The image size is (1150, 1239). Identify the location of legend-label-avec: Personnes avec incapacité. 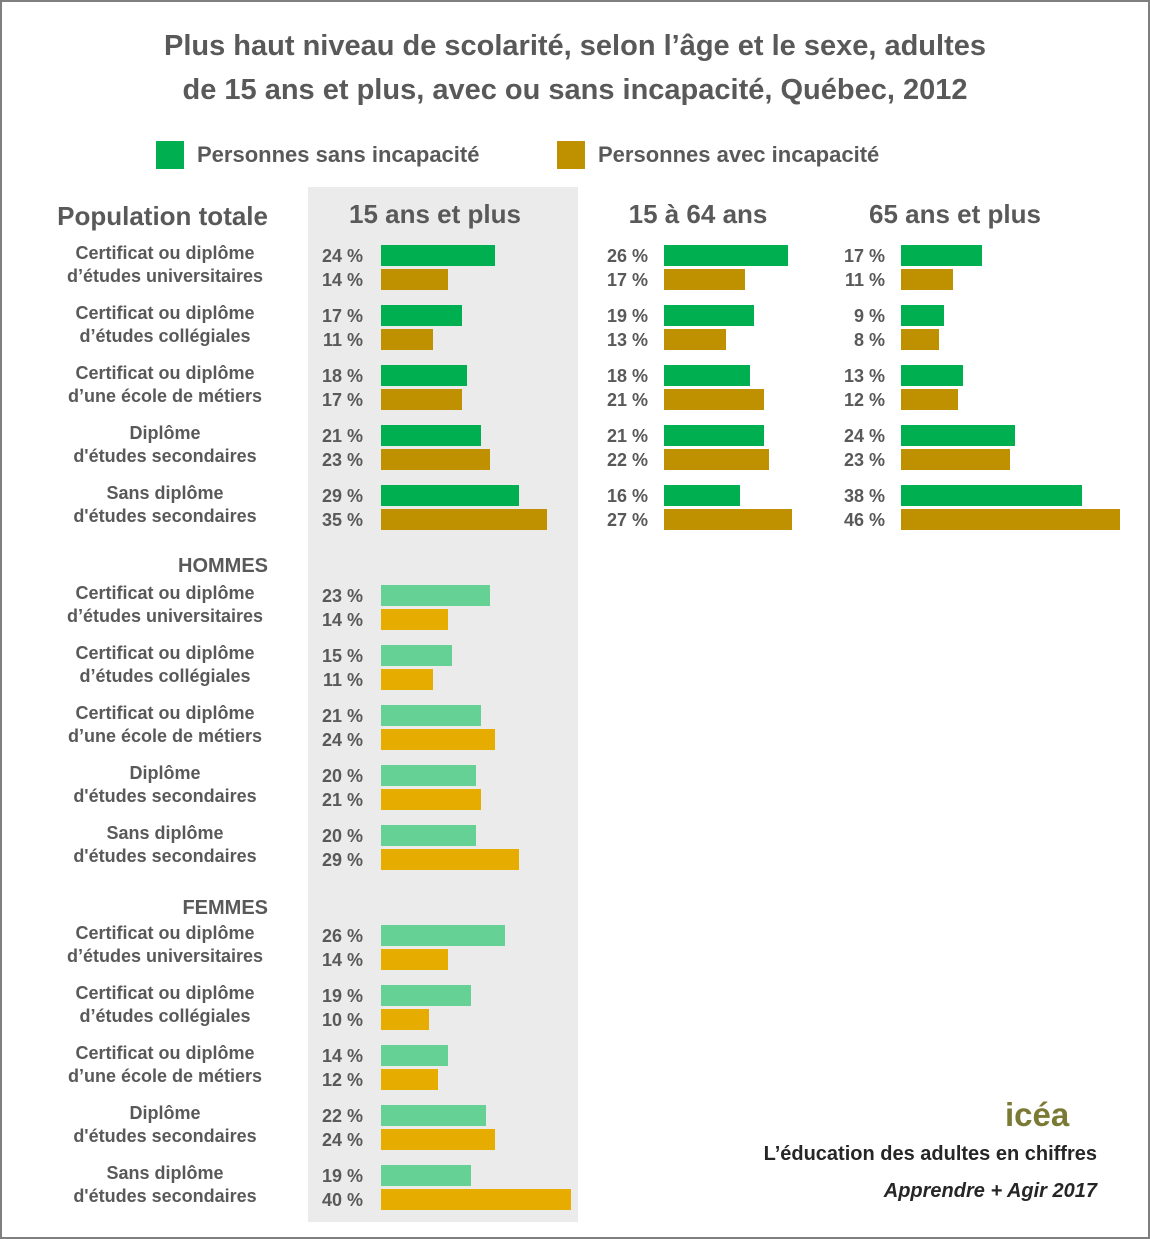
(739, 154).